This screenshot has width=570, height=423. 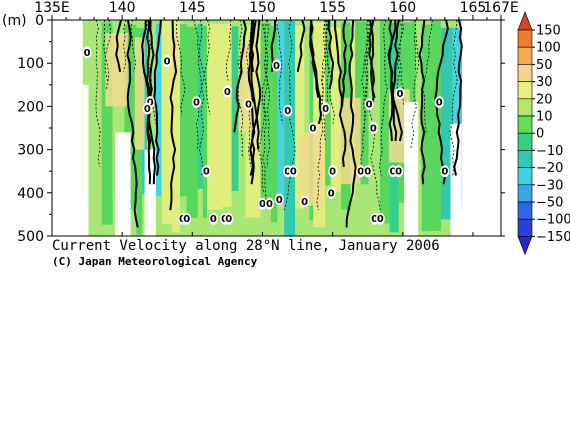 I want to click on x-tick-label: 140, so click(x=122, y=8).